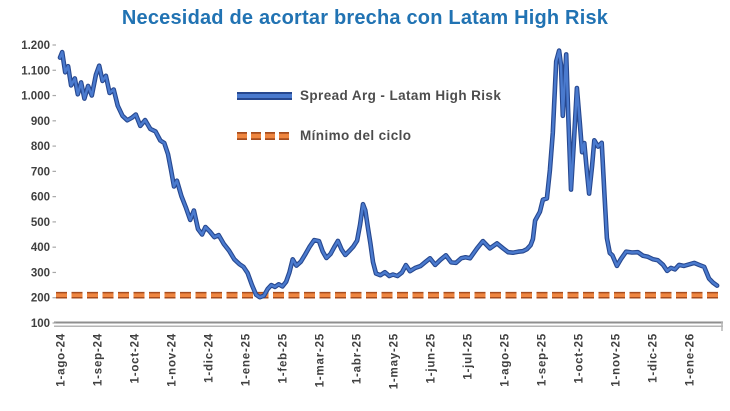  What do you see at coordinates (40, 223) in the screenshot?
I see `y-axis-label: 500` at bounding box center [40, 223].